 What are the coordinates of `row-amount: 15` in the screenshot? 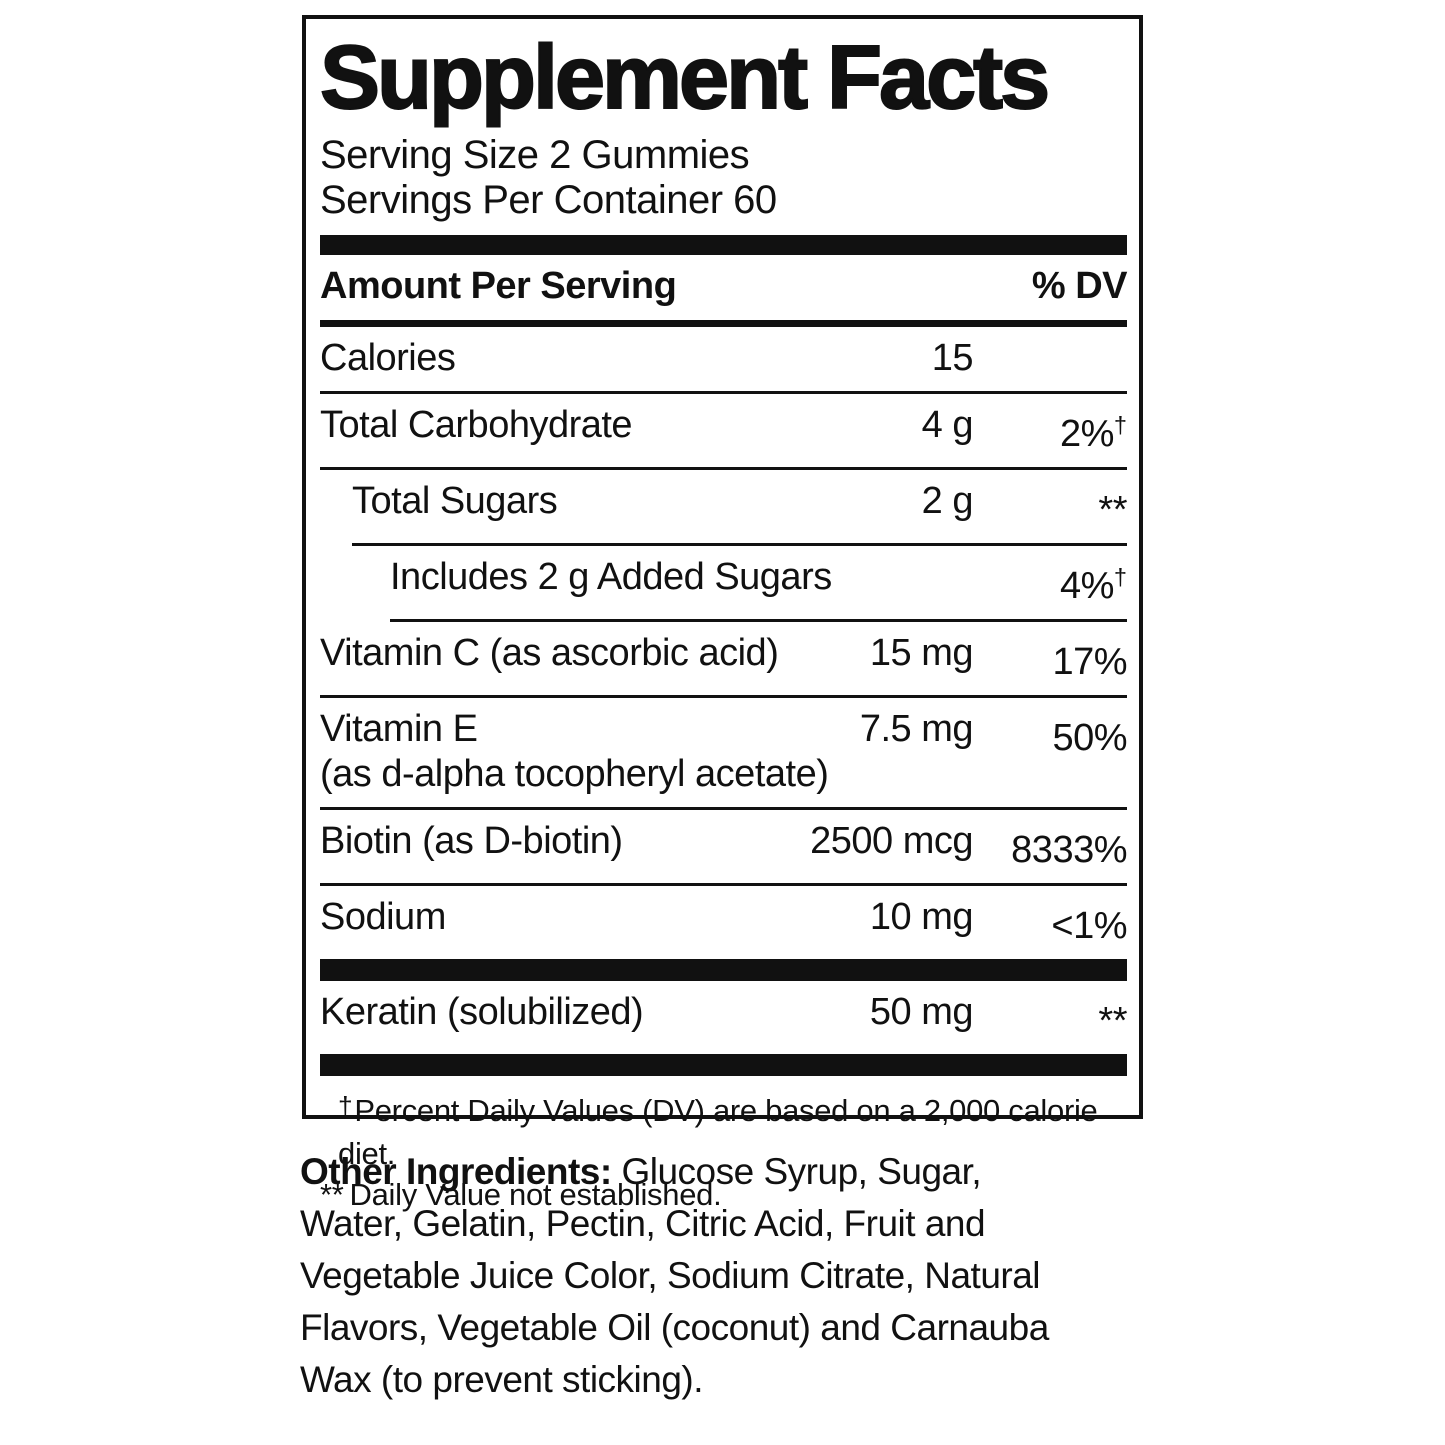 It's located at (952, 358).